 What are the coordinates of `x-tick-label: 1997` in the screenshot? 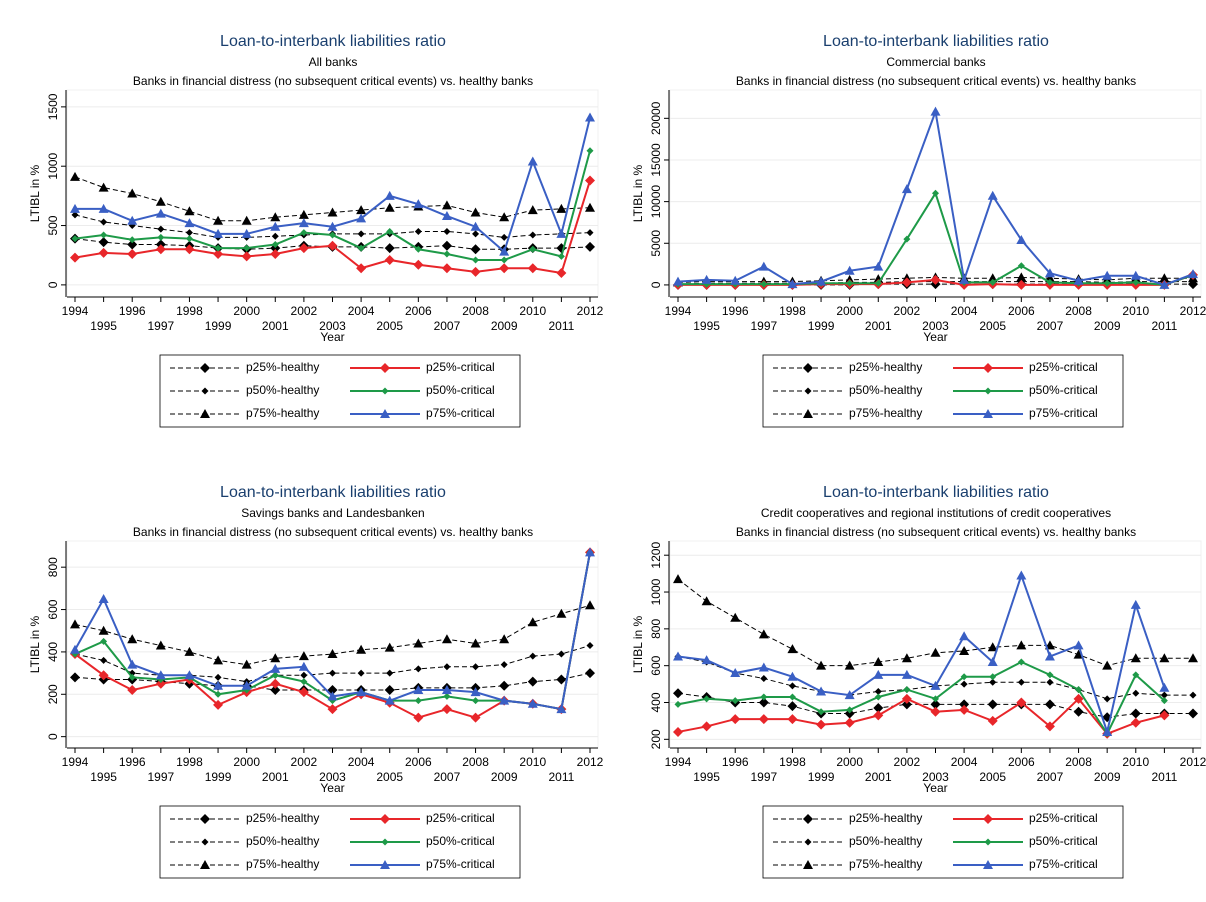 It's located at (763, 326).